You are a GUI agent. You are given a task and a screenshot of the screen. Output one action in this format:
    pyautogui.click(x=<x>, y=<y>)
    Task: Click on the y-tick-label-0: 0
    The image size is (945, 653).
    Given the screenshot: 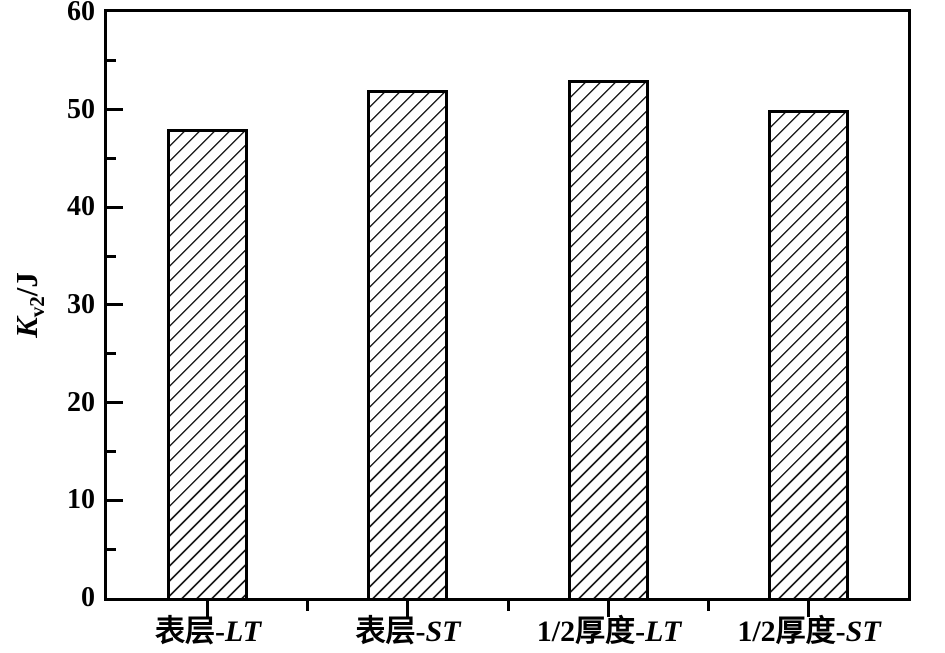 What is the action you would take?
    pyautogui.click(x=88, y=597)
    